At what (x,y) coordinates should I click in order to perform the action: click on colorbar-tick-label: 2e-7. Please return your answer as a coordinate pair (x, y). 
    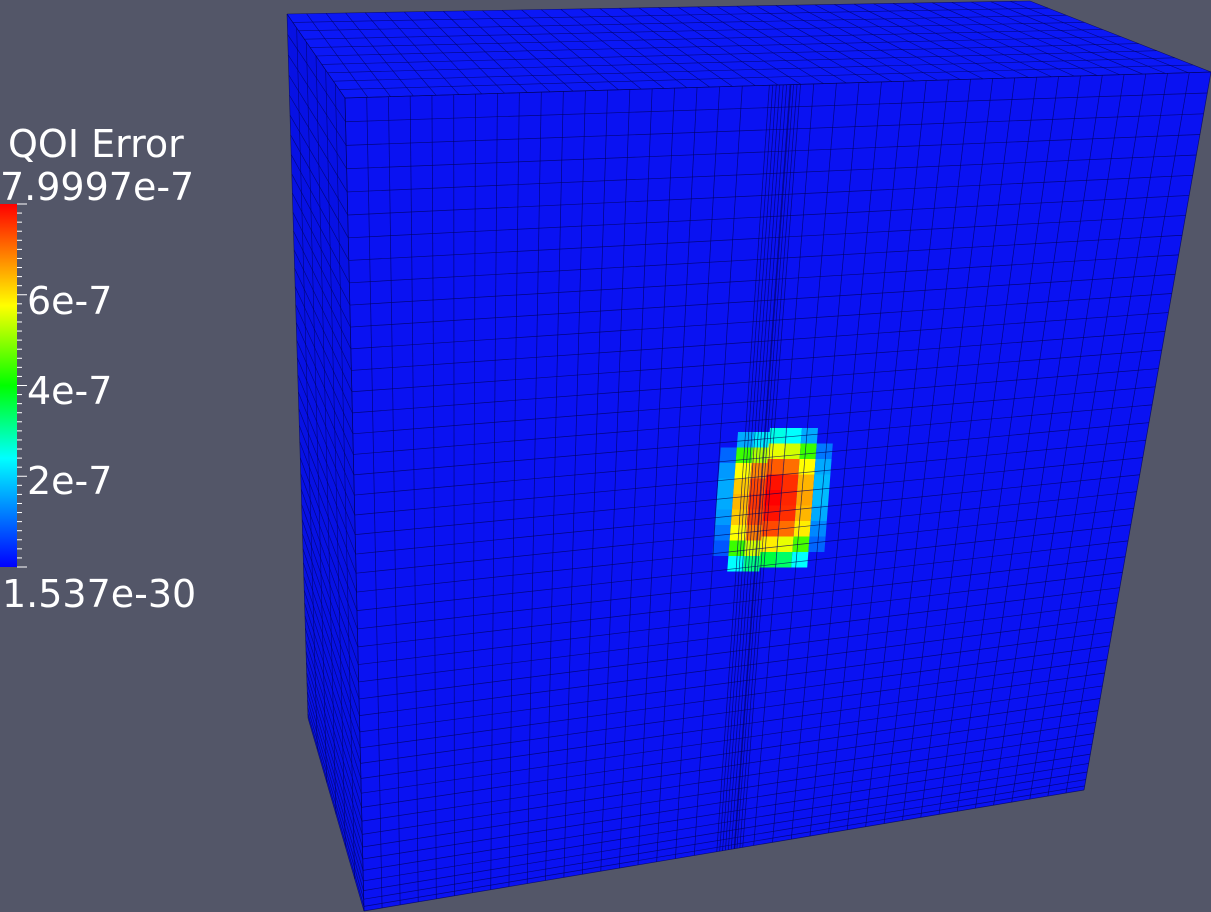
    Looking at the image, I should click on (70, 481).